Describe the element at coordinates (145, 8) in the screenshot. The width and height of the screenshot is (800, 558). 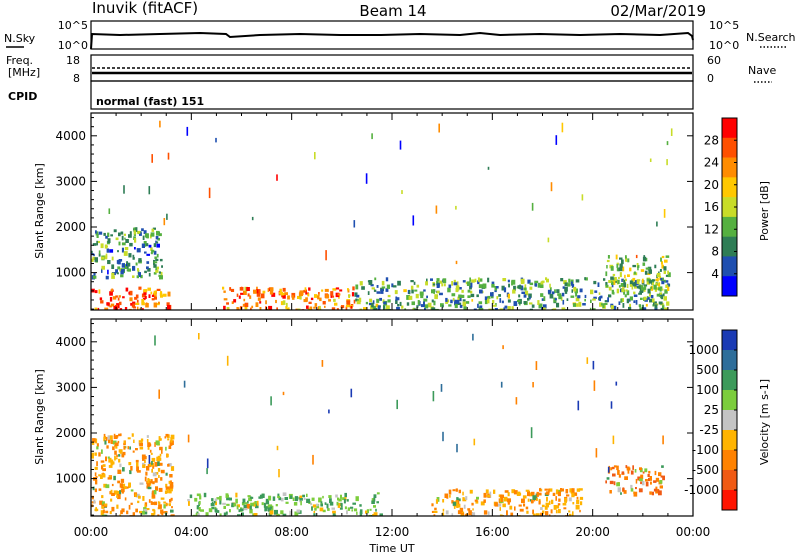
I see `station-title: Inuvik (fitACF)` at that location.